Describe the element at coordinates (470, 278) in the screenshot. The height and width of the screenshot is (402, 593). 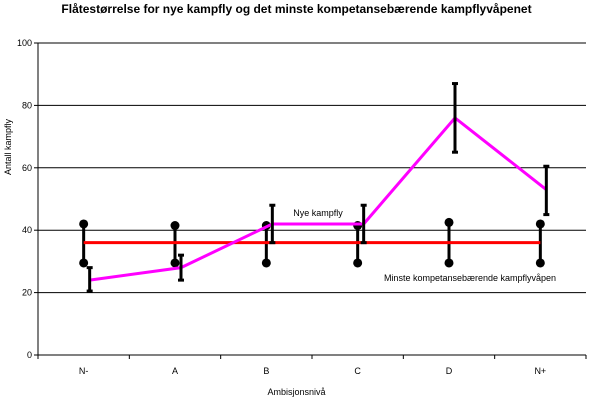
I see `annotation-minste: Minste kompetansebærende kampflyvåpen` at that location.